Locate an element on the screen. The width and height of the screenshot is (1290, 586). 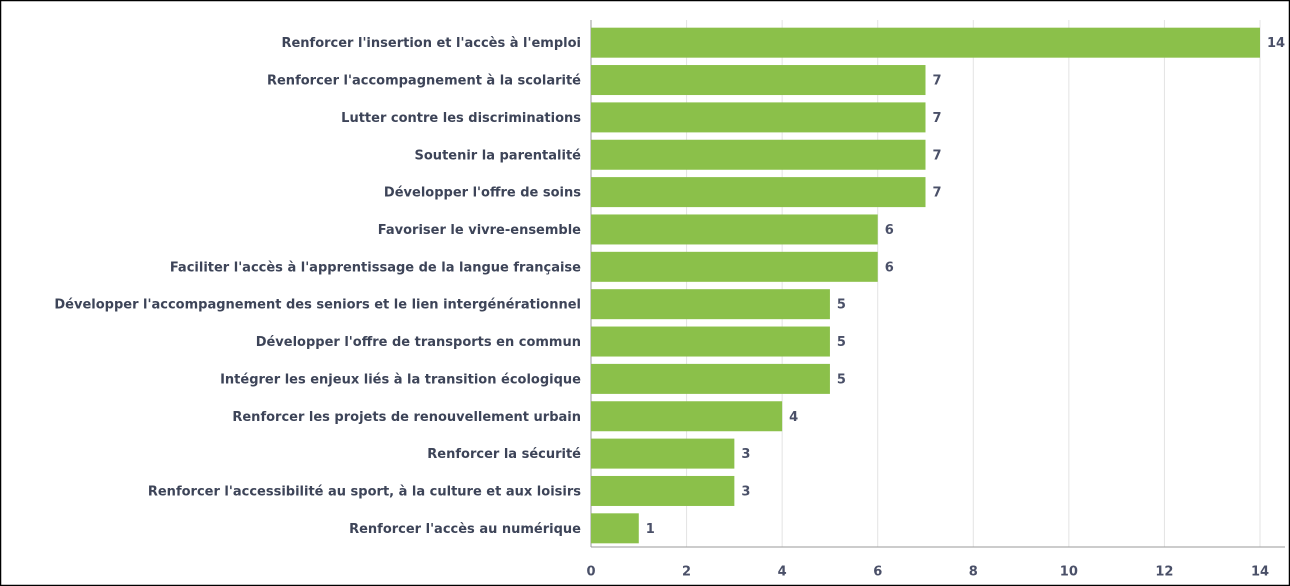
y-tick-label: Renforcer l'accès au numérique is located at coordinates (465, 529).